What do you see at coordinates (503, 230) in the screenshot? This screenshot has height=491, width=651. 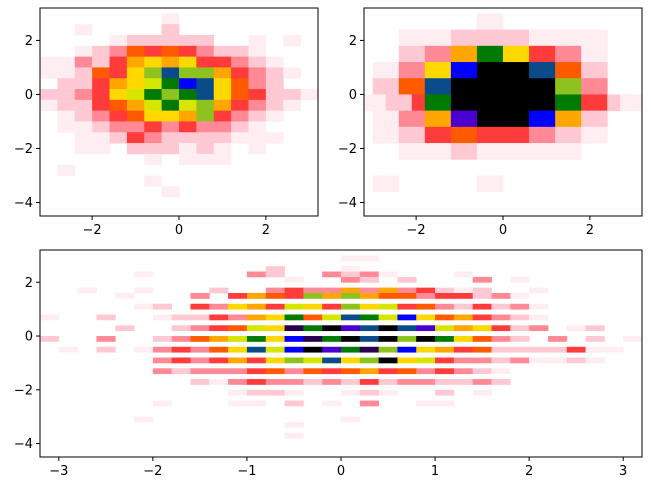 I see `x-tick-label: 0` at bounding box center [503, 230].